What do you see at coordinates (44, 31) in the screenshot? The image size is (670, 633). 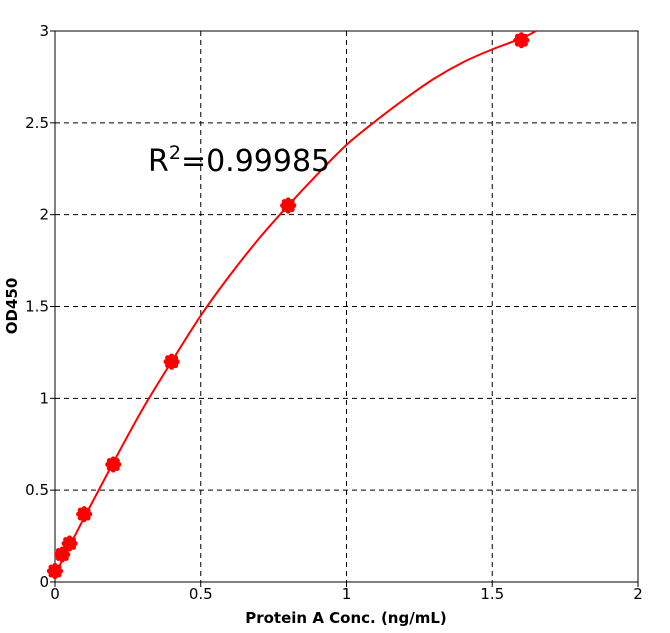 I see `y-tick-label: 3` at bounding box center [44, 31].